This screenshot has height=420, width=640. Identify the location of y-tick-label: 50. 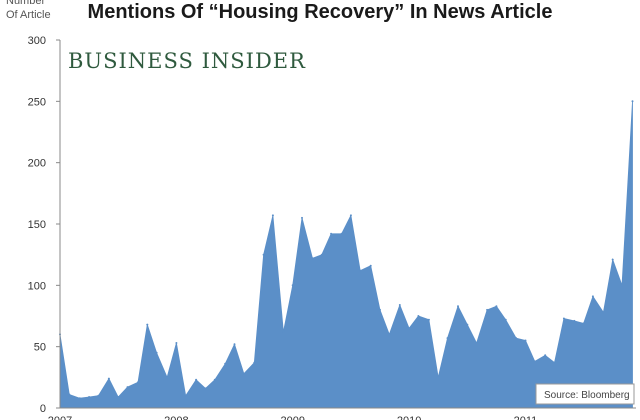
(40, 348).